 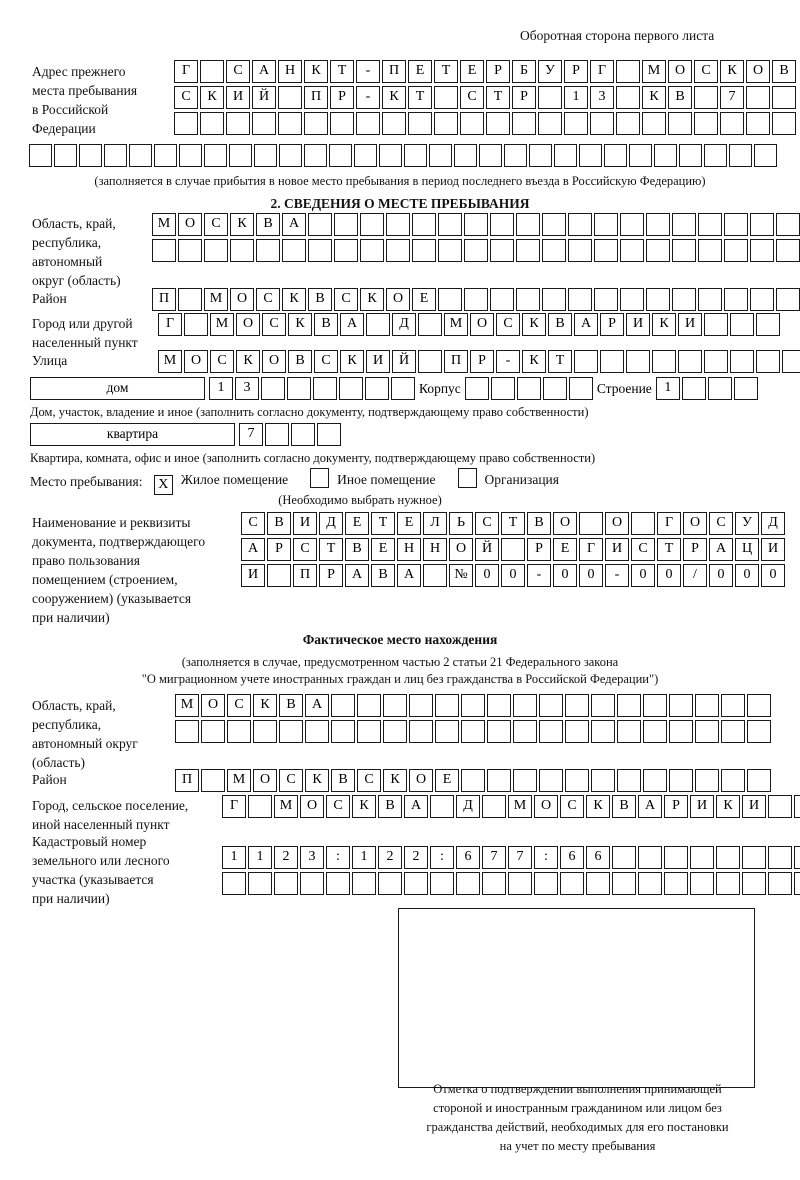 What do you see at coordinates (186, 71) in the screenshot?
I see `char-cell: Г` at bounding box center [186, 71].